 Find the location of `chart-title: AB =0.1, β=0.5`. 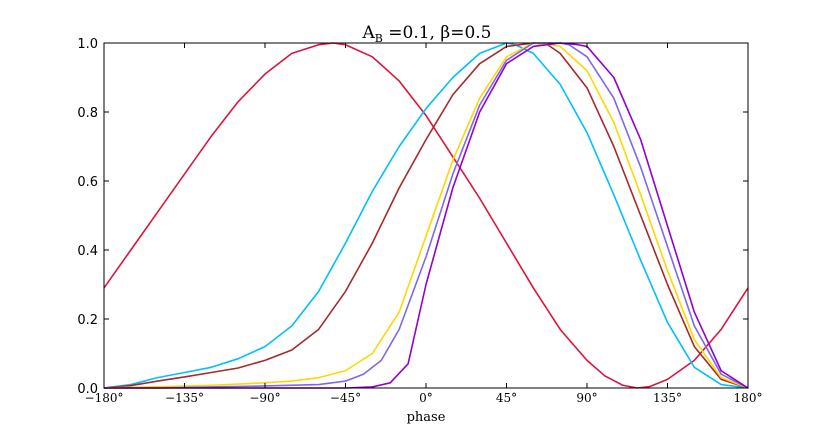

chart-title: AB =0.1, β=0.5 is located at coordinates (427, 34).